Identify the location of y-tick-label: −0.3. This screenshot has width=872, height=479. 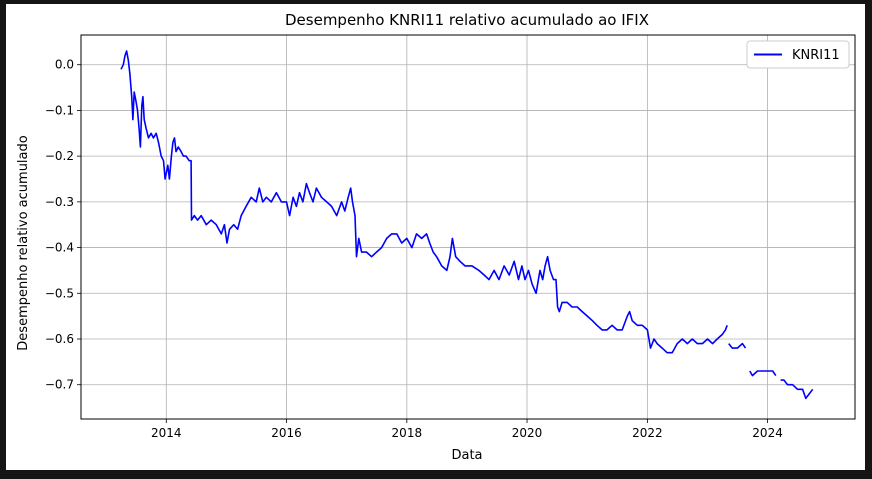
(59, 202).